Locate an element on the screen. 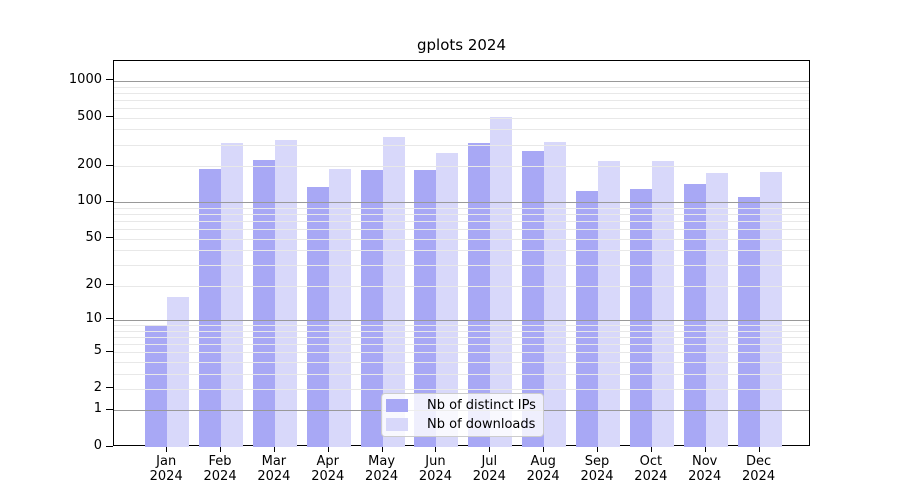  x-tick-label-month: Jul is located at coordinates (489, 461).